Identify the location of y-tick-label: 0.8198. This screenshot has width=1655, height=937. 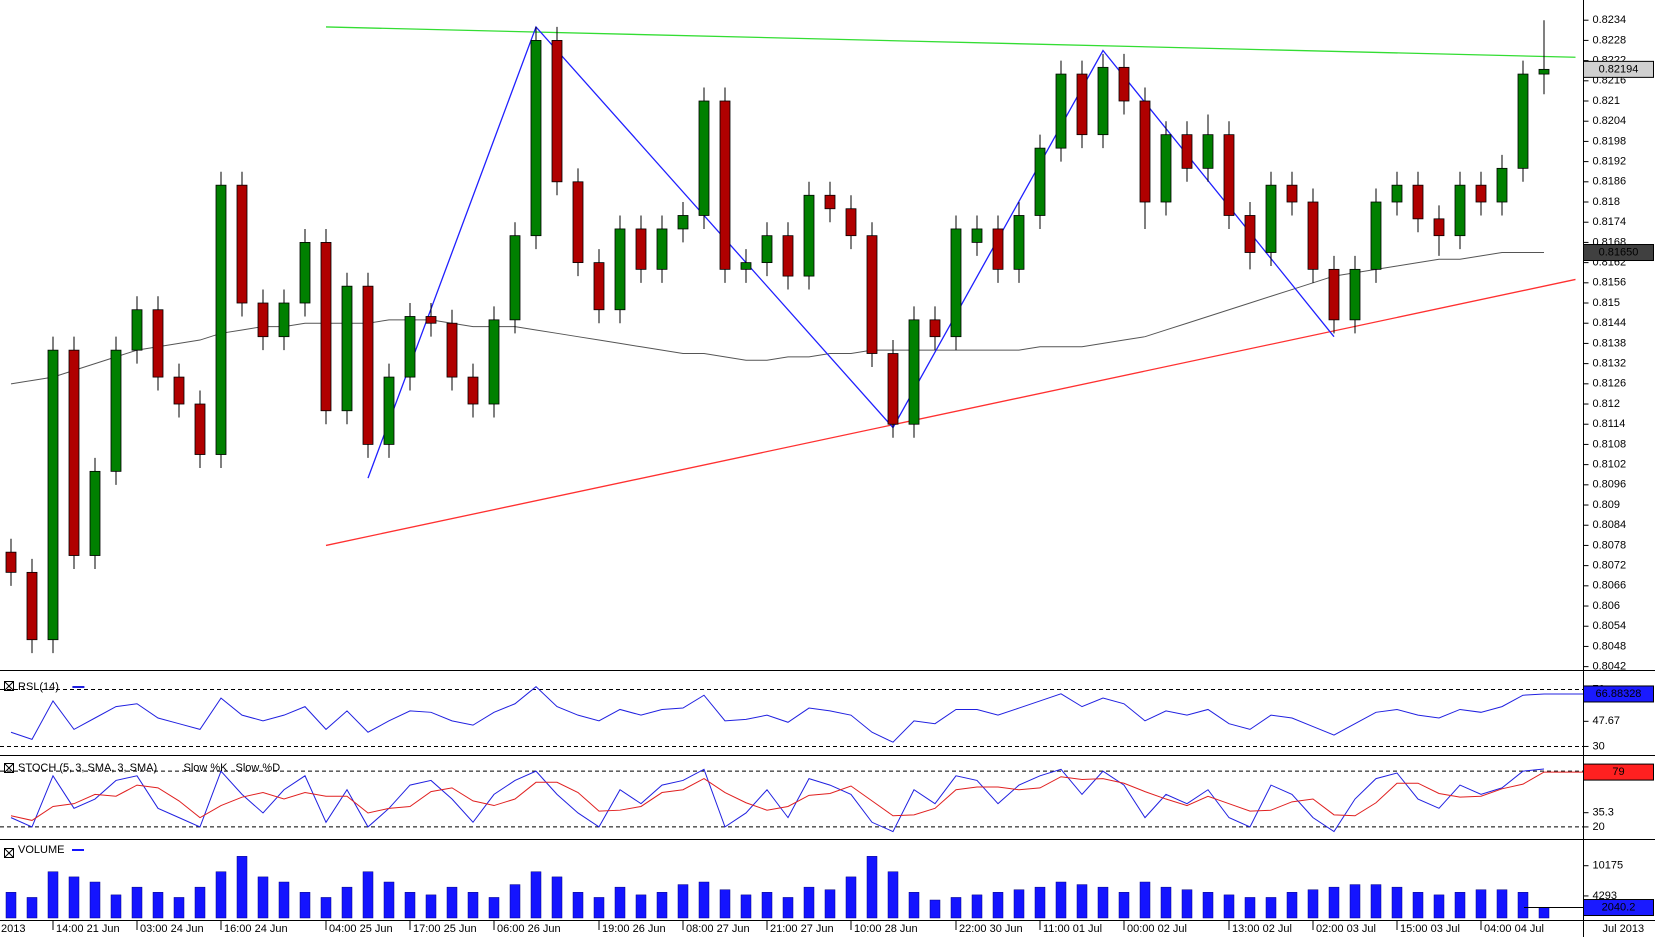
(1610, 141).